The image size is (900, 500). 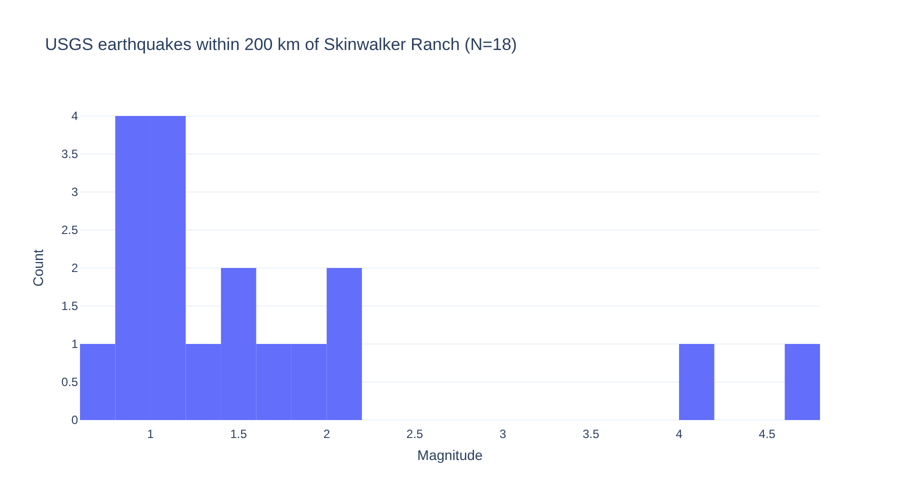 I want to click on x-tick-label: 4, so click(x=679, y=434).